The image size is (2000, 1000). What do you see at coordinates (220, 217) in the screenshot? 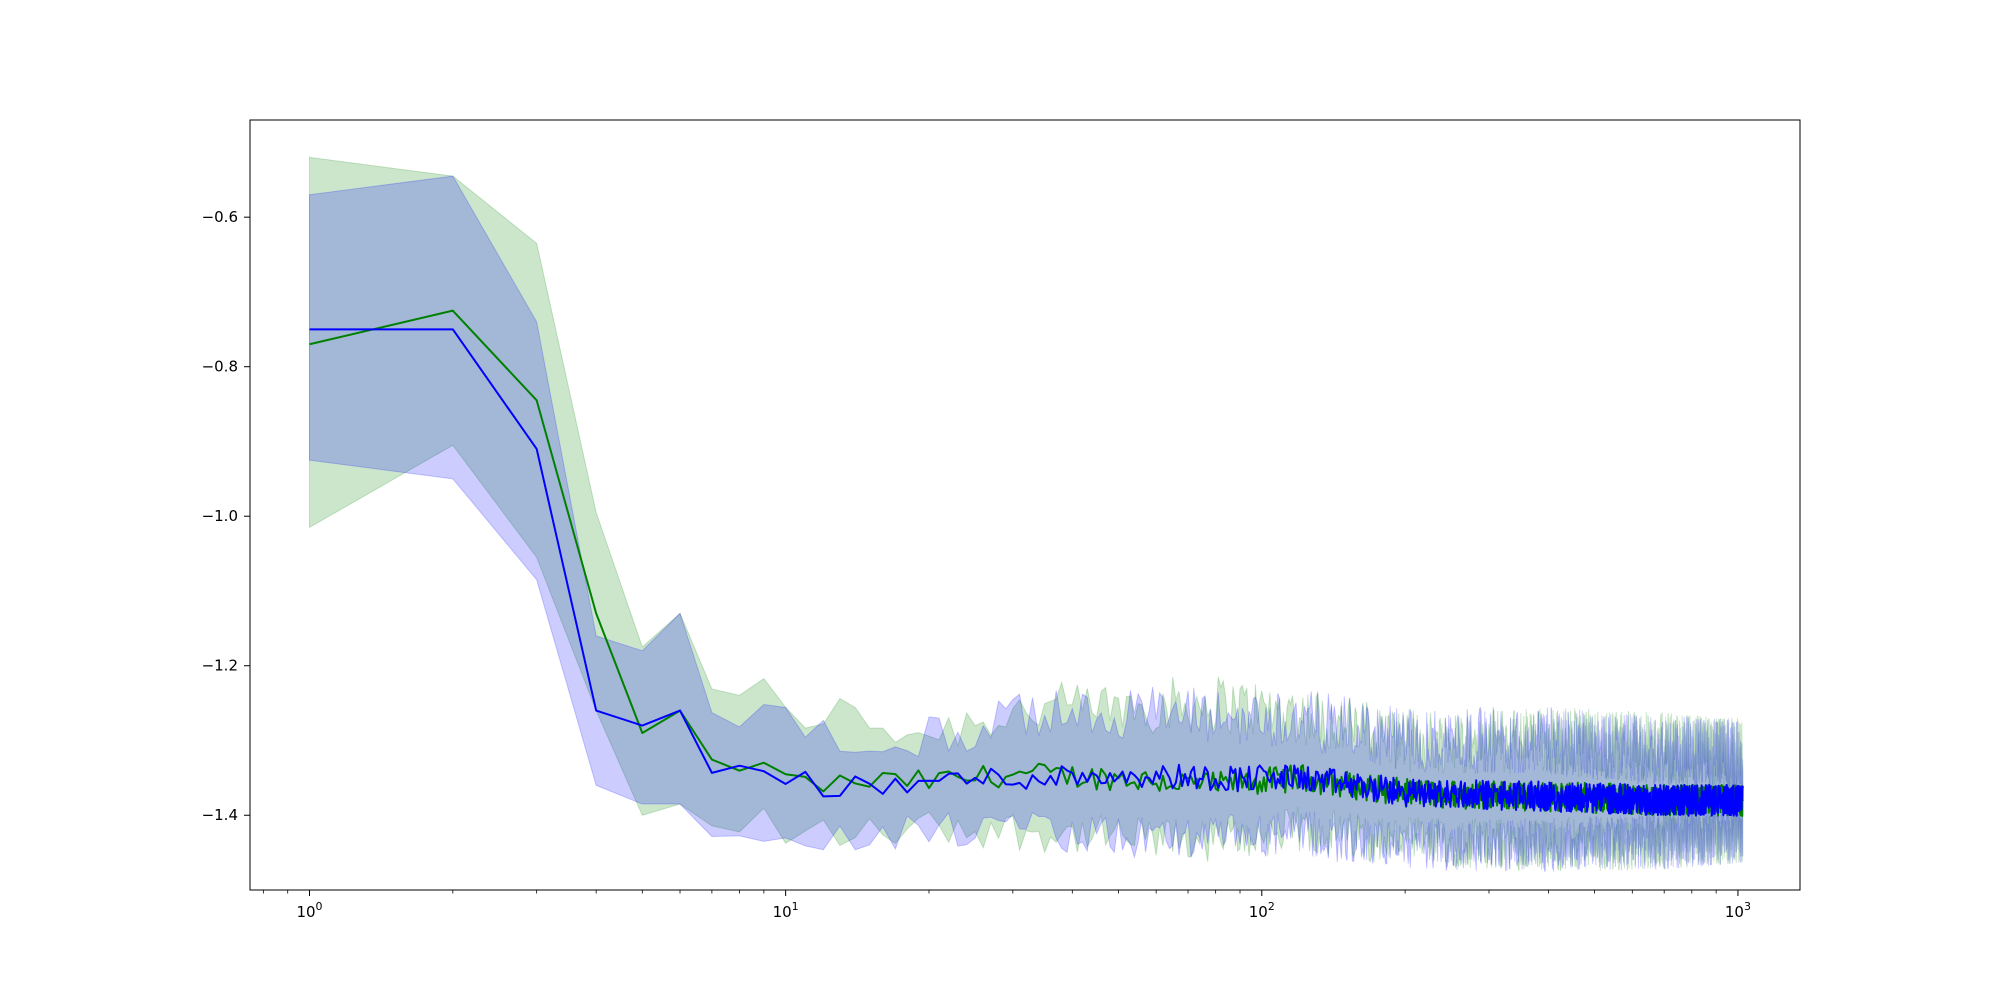
I see `y-tick-label: −0.6` at bounding box center [220, 217].